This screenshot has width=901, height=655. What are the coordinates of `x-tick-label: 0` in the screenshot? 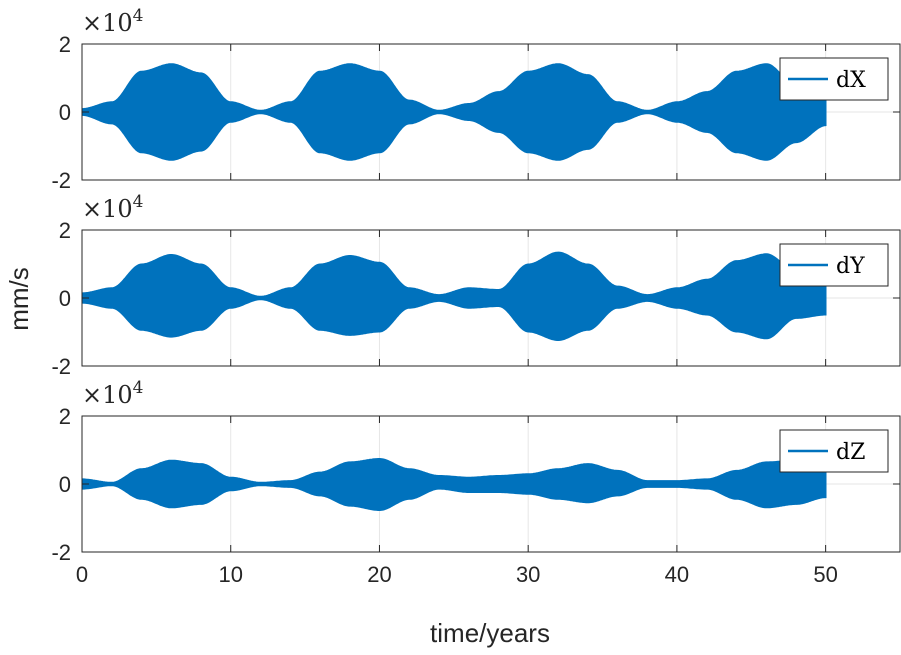 It's located at (82, 574).